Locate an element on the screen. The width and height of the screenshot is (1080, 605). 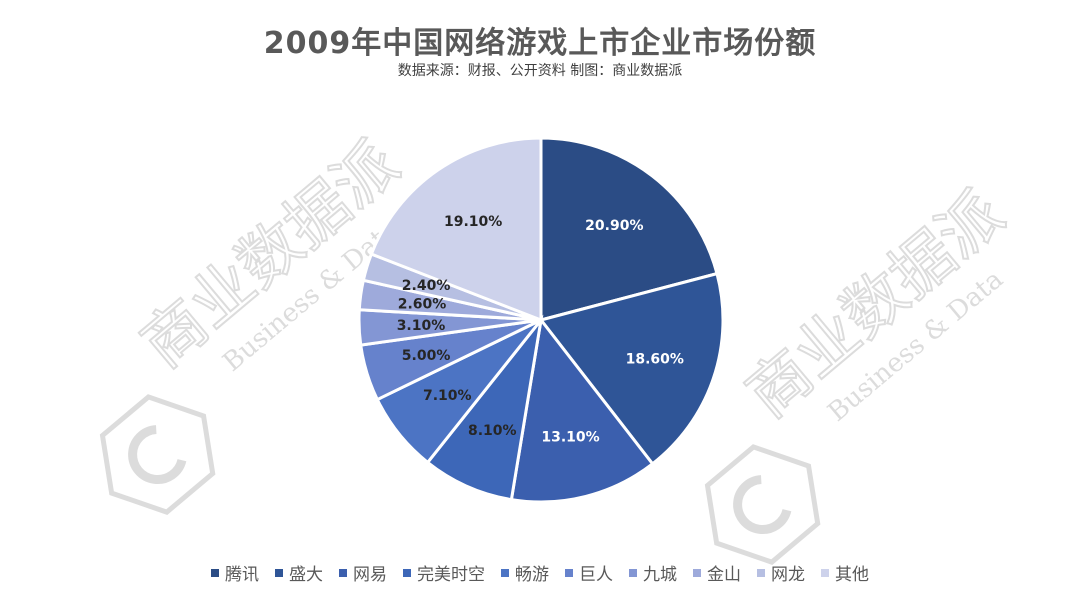
data-label-1: 20.90% is located at coordinates (614, 226).